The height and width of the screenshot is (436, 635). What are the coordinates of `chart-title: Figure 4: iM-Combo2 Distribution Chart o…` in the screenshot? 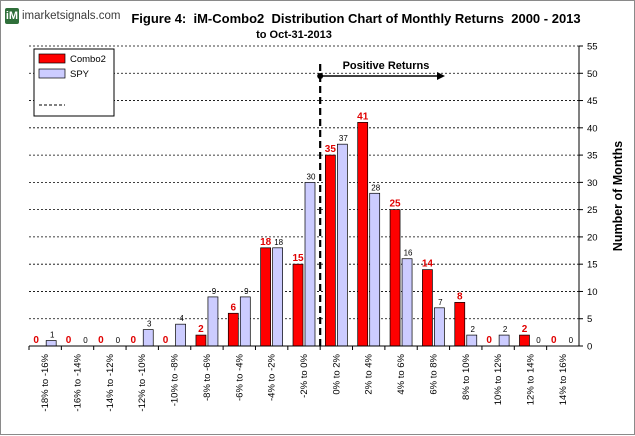 It's located at (356, 18).